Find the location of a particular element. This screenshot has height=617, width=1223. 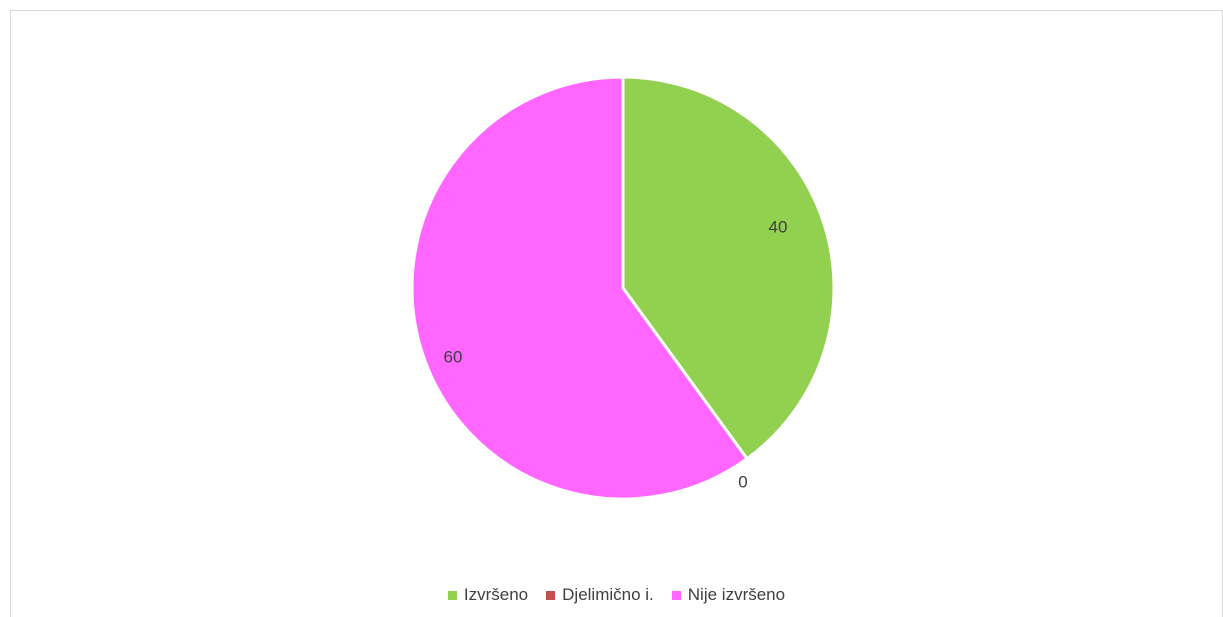

legend-item-djelimicno: Djelimično i. is located at coordinates (600, 595).